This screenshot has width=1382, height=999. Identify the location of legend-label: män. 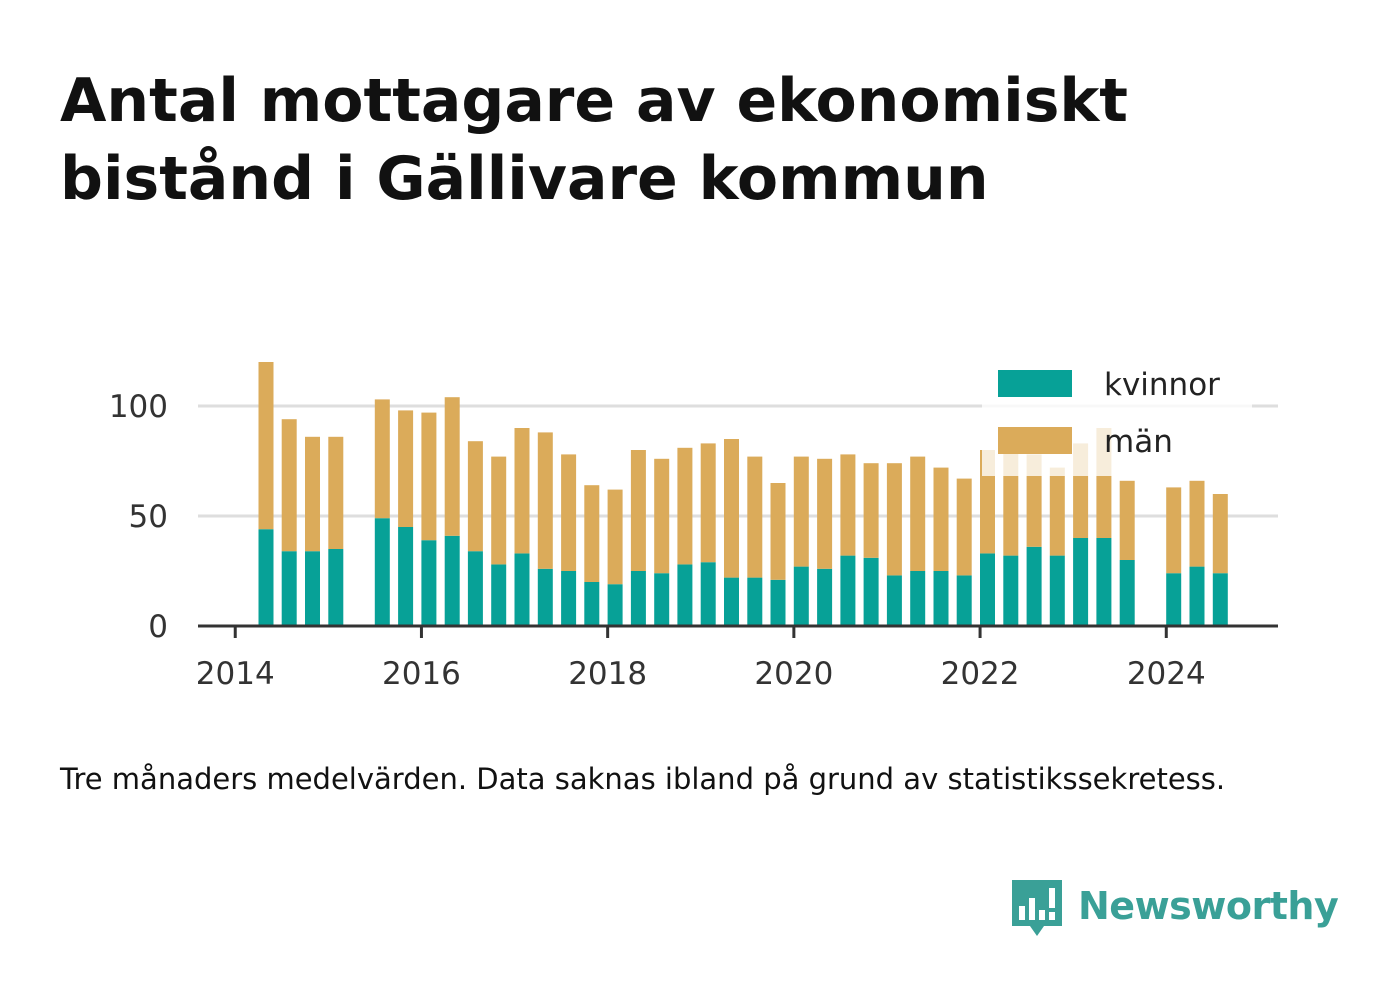
(1138, 442).